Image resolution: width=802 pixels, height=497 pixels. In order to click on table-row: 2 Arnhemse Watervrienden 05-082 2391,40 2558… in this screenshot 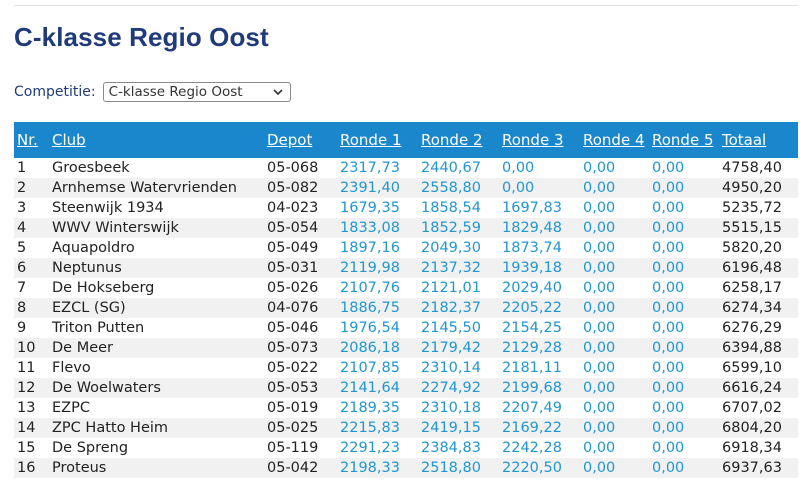, I will do `click(406, 188)`.